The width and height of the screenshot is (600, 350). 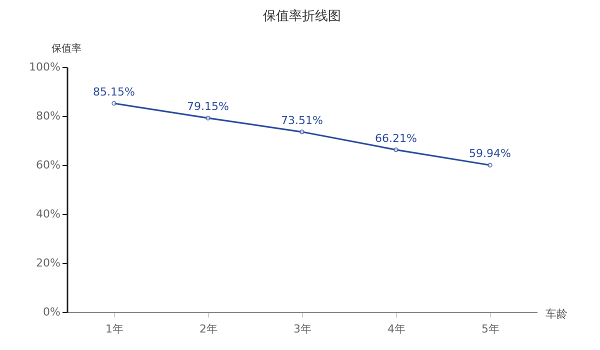 What do you see at coordinates (302, 16) in the screenshot?
I see `chart-title: 保值率折线图` at bounding box center [302, 16].